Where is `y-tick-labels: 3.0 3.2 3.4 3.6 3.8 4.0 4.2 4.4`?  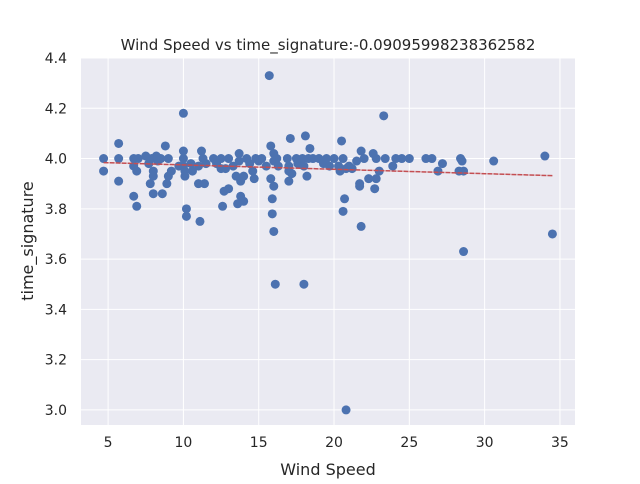
y-tick-labels: 3.0 3.2 3.4 3.6 3.8 4.0 4.2 4.4 is located at coordinates (56, 235).